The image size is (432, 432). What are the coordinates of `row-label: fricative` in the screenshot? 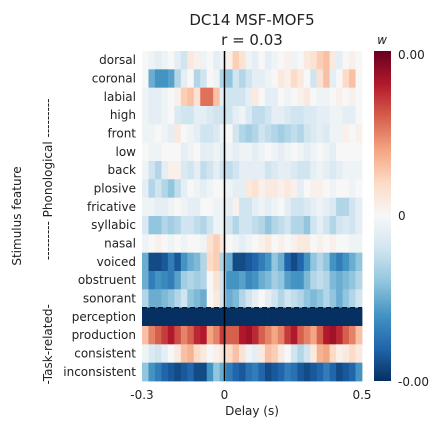 It's located at (111, 207).